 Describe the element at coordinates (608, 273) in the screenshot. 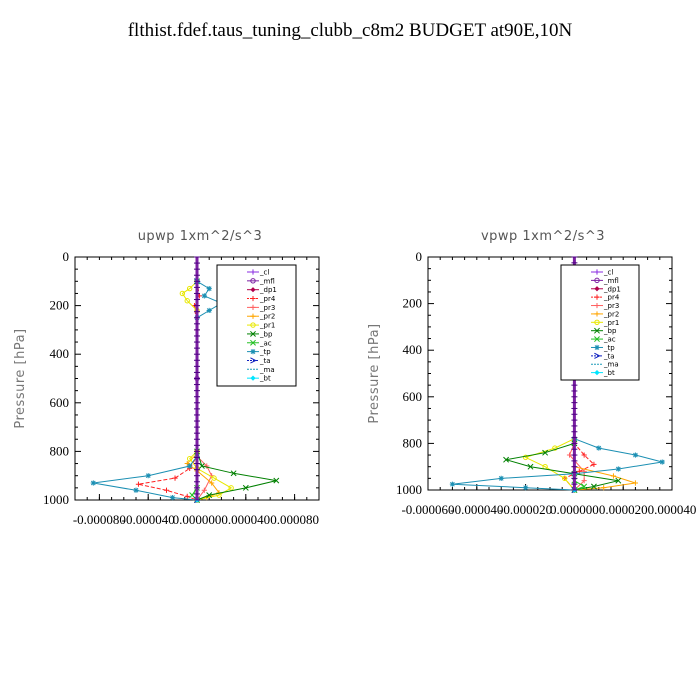

I see `legend-label: _cl` at that location.